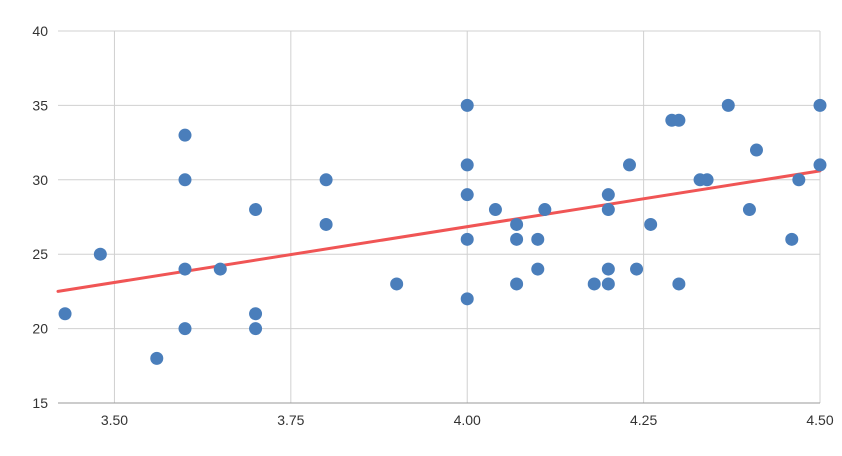 This screenshot has width=842, height=456. I want to click on y-tick-label: 20, so click(40, 329).